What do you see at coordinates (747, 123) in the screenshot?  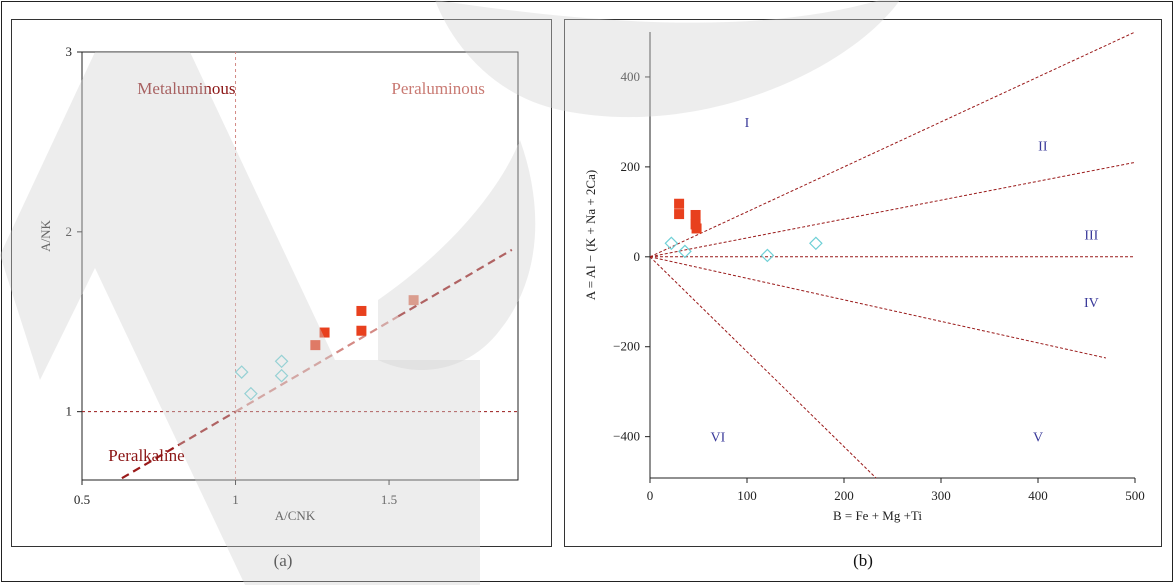 I see `region-label-b-0: I` at bounding box center [747, 123].